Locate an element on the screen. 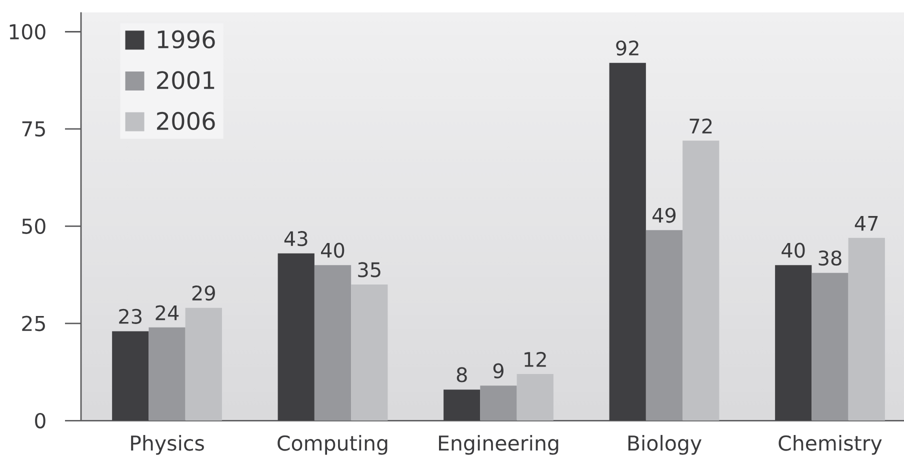 This screenshot has width=904, height=459. data-label: 43 is located at coordinates (296, 238).